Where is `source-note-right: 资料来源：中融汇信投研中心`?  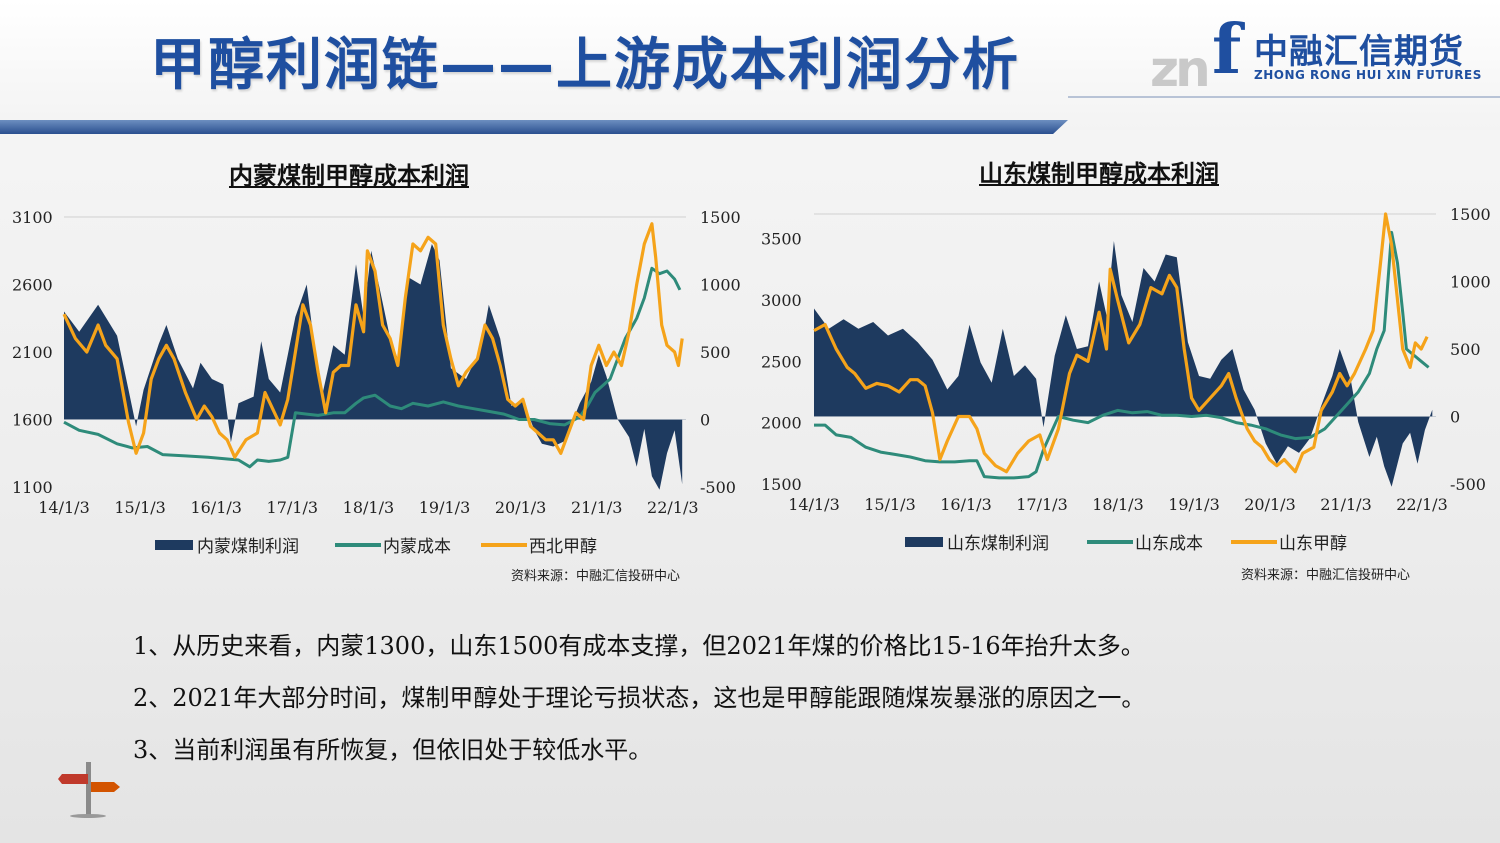
source-note-right: 资料来源：中融汇信投研中心 is located at coordinates (1326, 575).